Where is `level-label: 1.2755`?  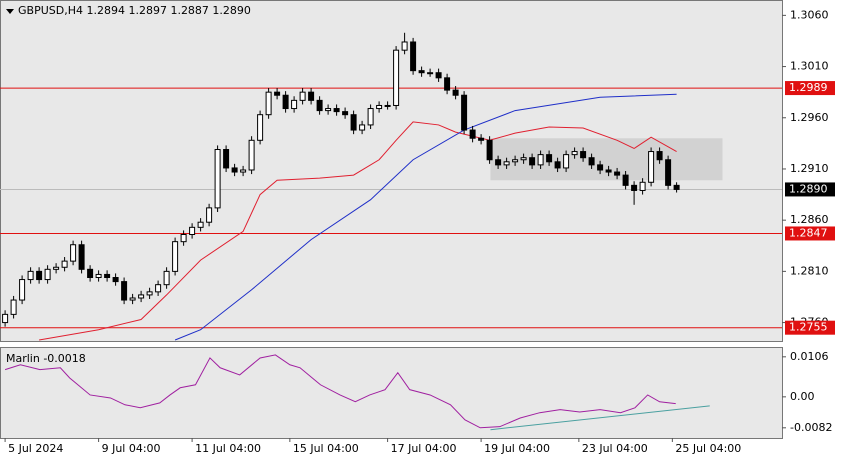 level-label: 1.2755 is located at coordinates (808, 327).